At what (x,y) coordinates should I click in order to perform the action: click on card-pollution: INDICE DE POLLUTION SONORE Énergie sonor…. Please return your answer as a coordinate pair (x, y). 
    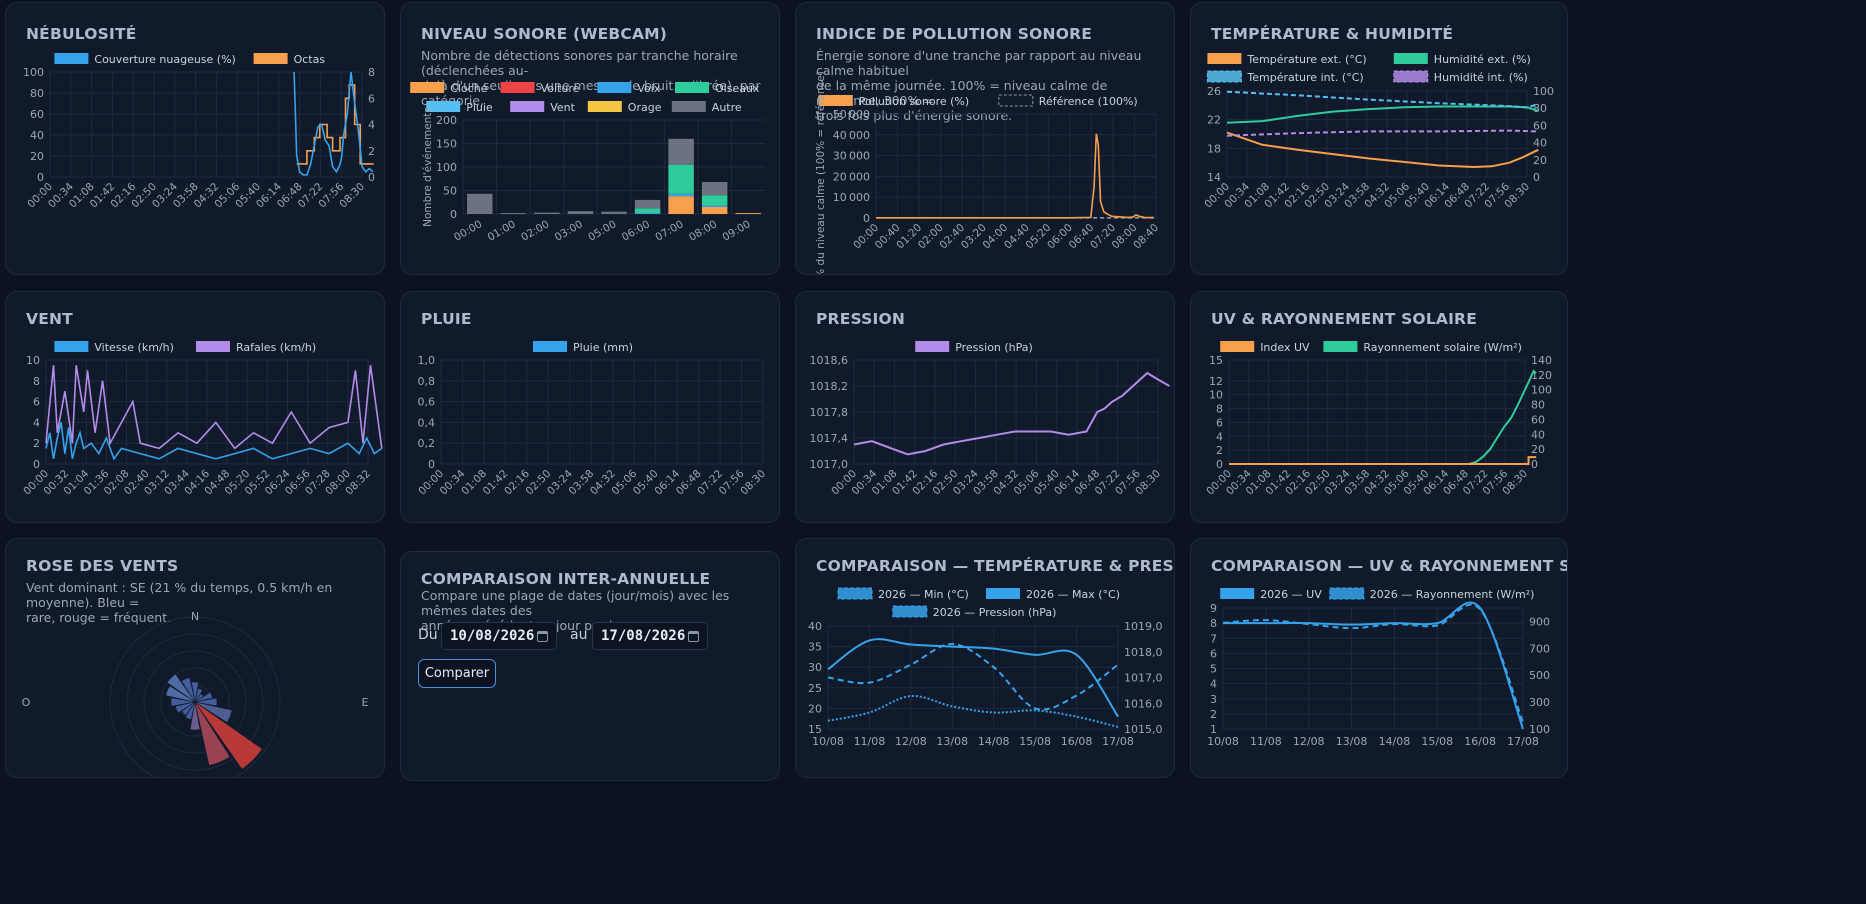
    Looking at the image, I should click on (985, 138).